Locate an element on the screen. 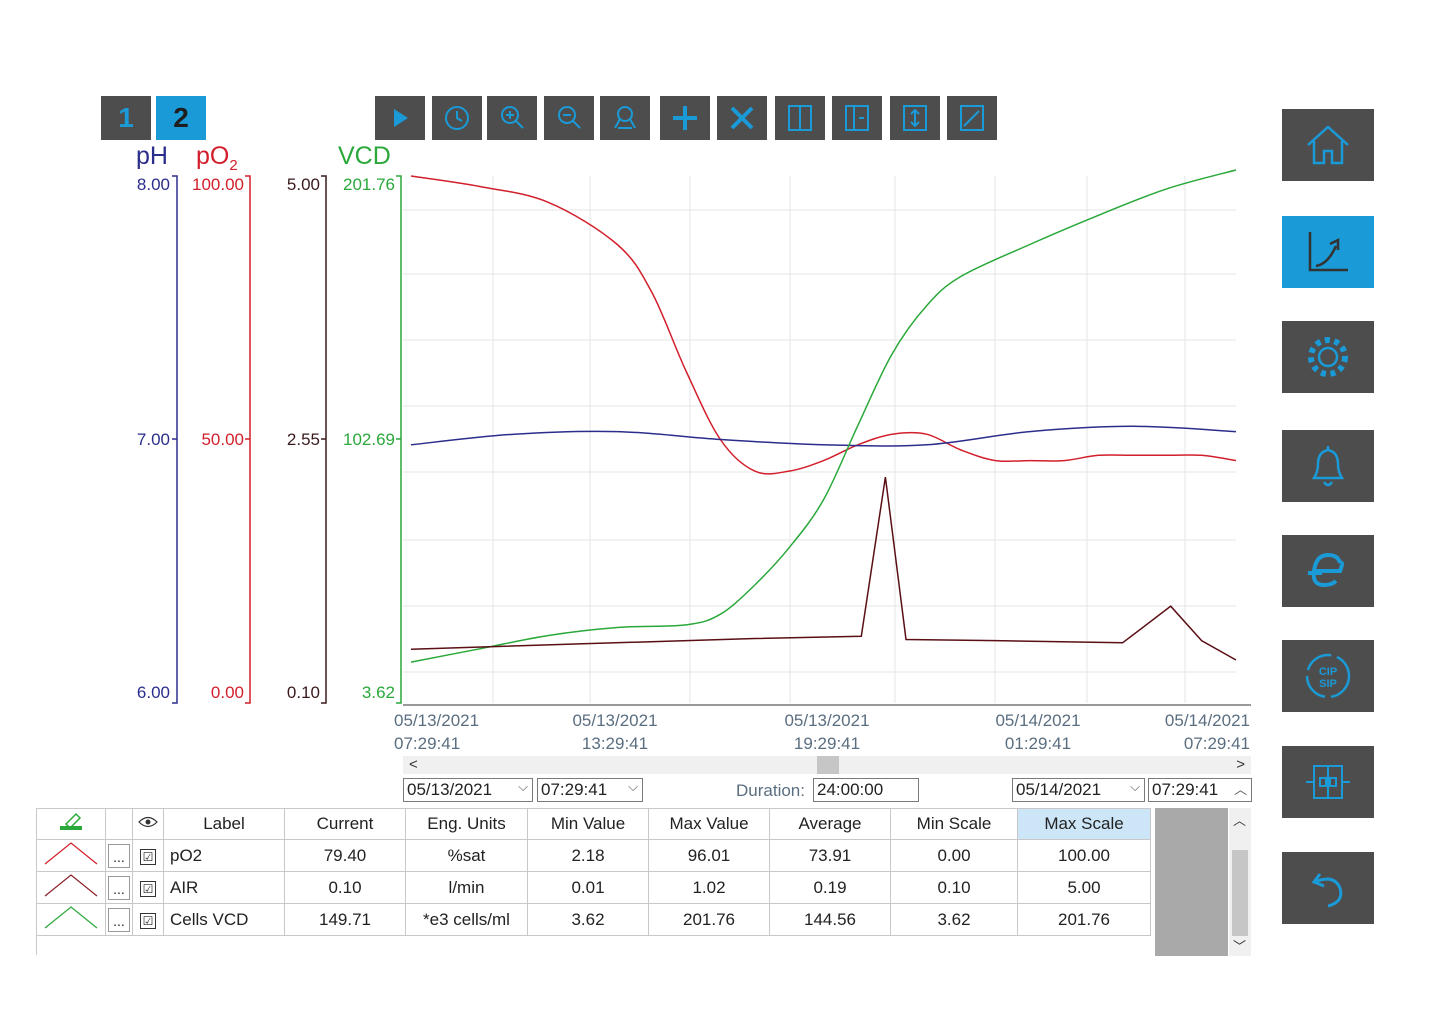 The height and width of the screenshot is (1028, 1440). column-header-min-scale: Min Scale is located at coordinates (954, 824).